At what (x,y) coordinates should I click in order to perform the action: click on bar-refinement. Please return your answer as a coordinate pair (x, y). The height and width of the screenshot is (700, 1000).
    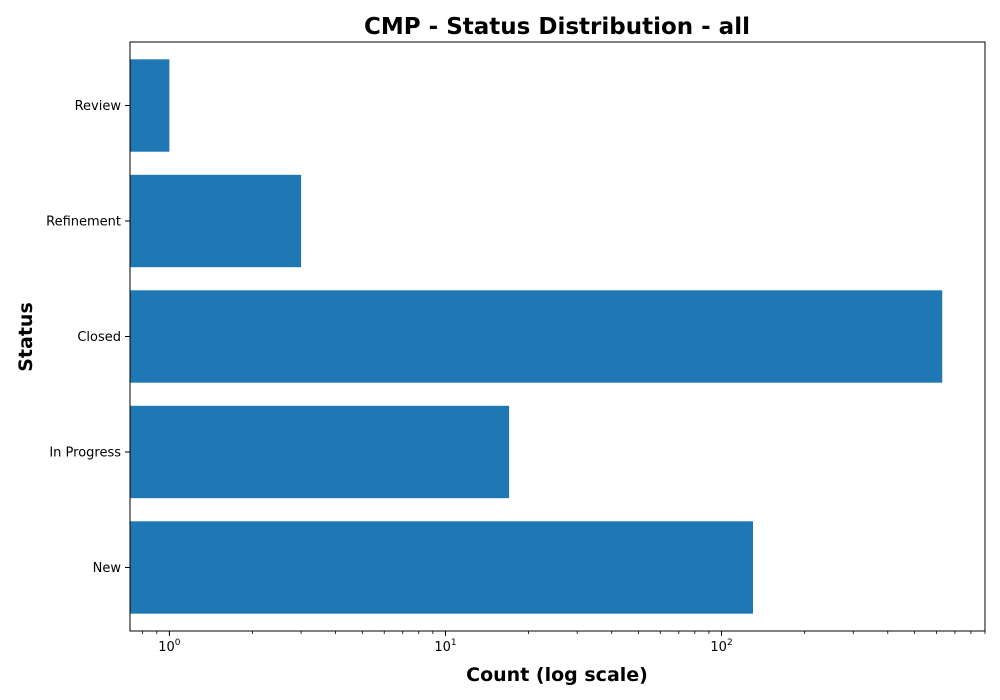
    Looking at the image, I should click on (216, 221).